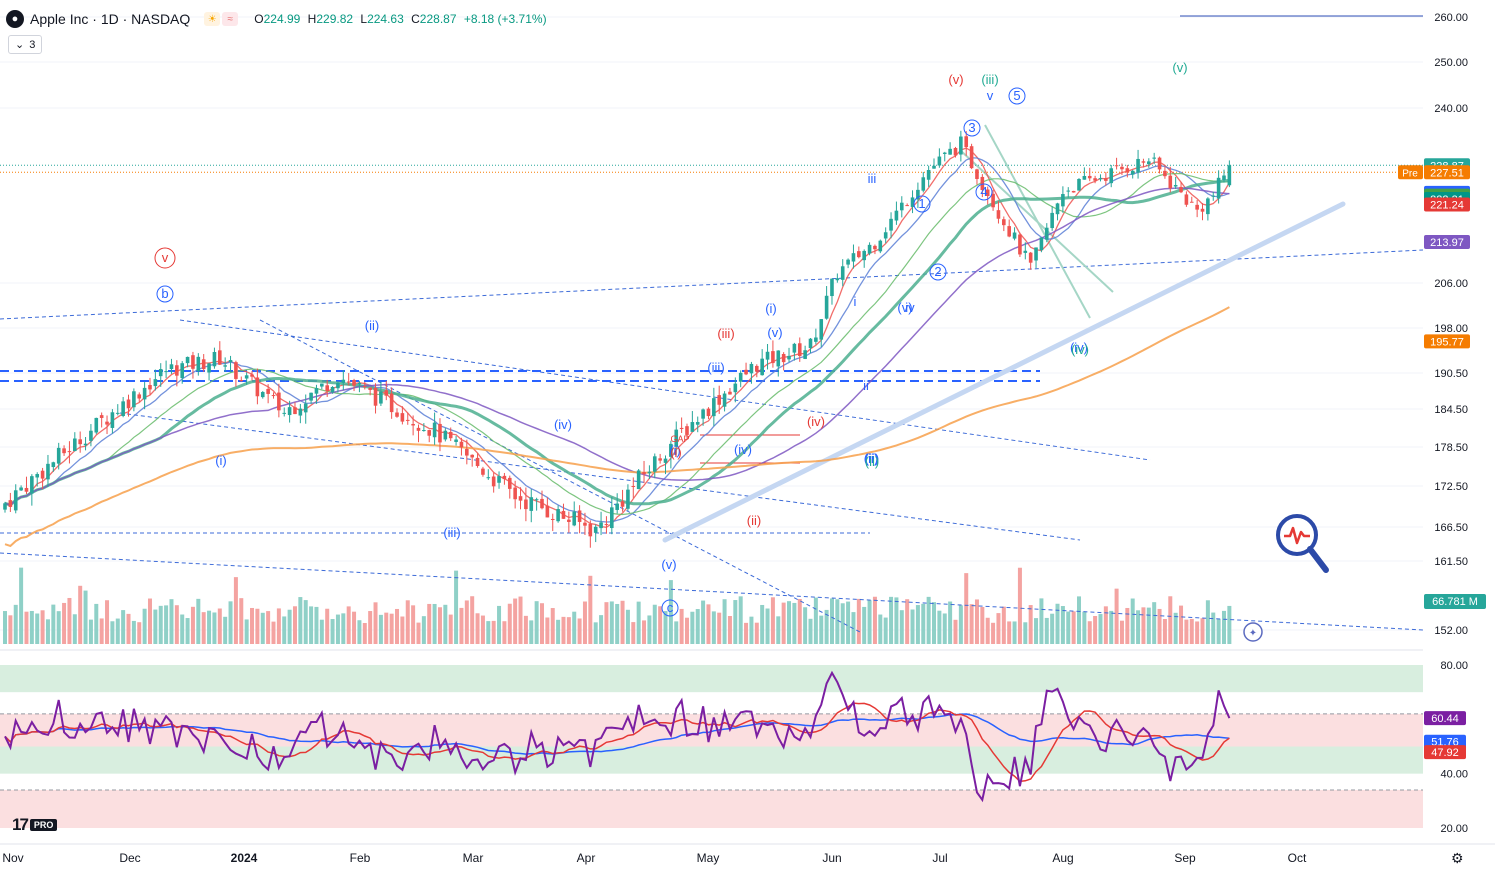 The image size is (1495, 876). Describe the element at coordinates (1410, 173) in the screenshot. I see `pre-tag-label: Pre` at that location.